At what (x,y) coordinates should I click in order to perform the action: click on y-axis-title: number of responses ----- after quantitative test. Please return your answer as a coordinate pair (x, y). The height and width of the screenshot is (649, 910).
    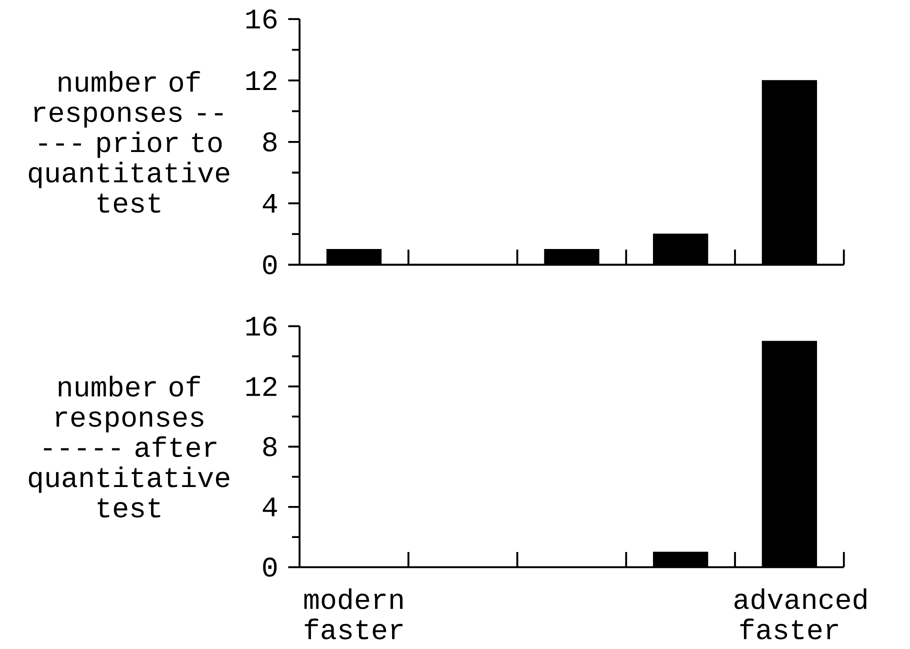
    Looking at the image, I should click on (129, 447).